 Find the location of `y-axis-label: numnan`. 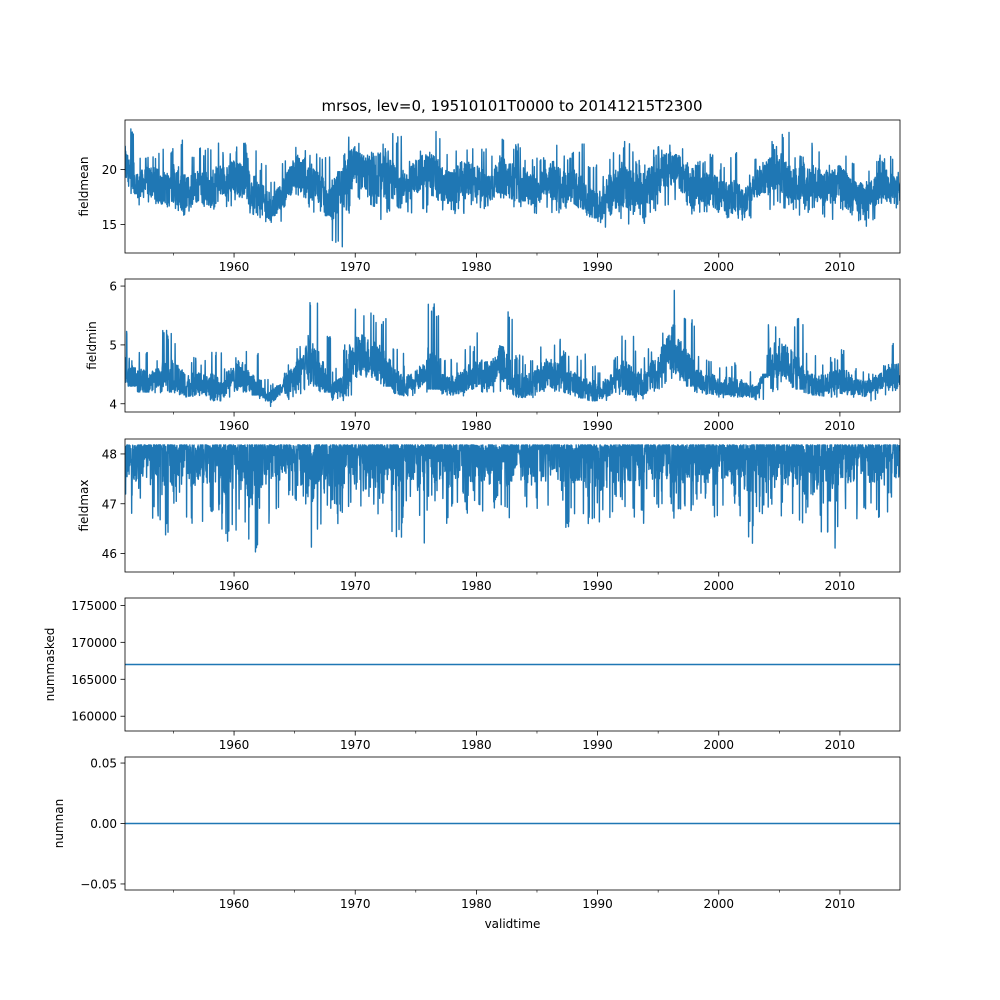

y-axis-label: numnan is located at coordinates (59, 823).